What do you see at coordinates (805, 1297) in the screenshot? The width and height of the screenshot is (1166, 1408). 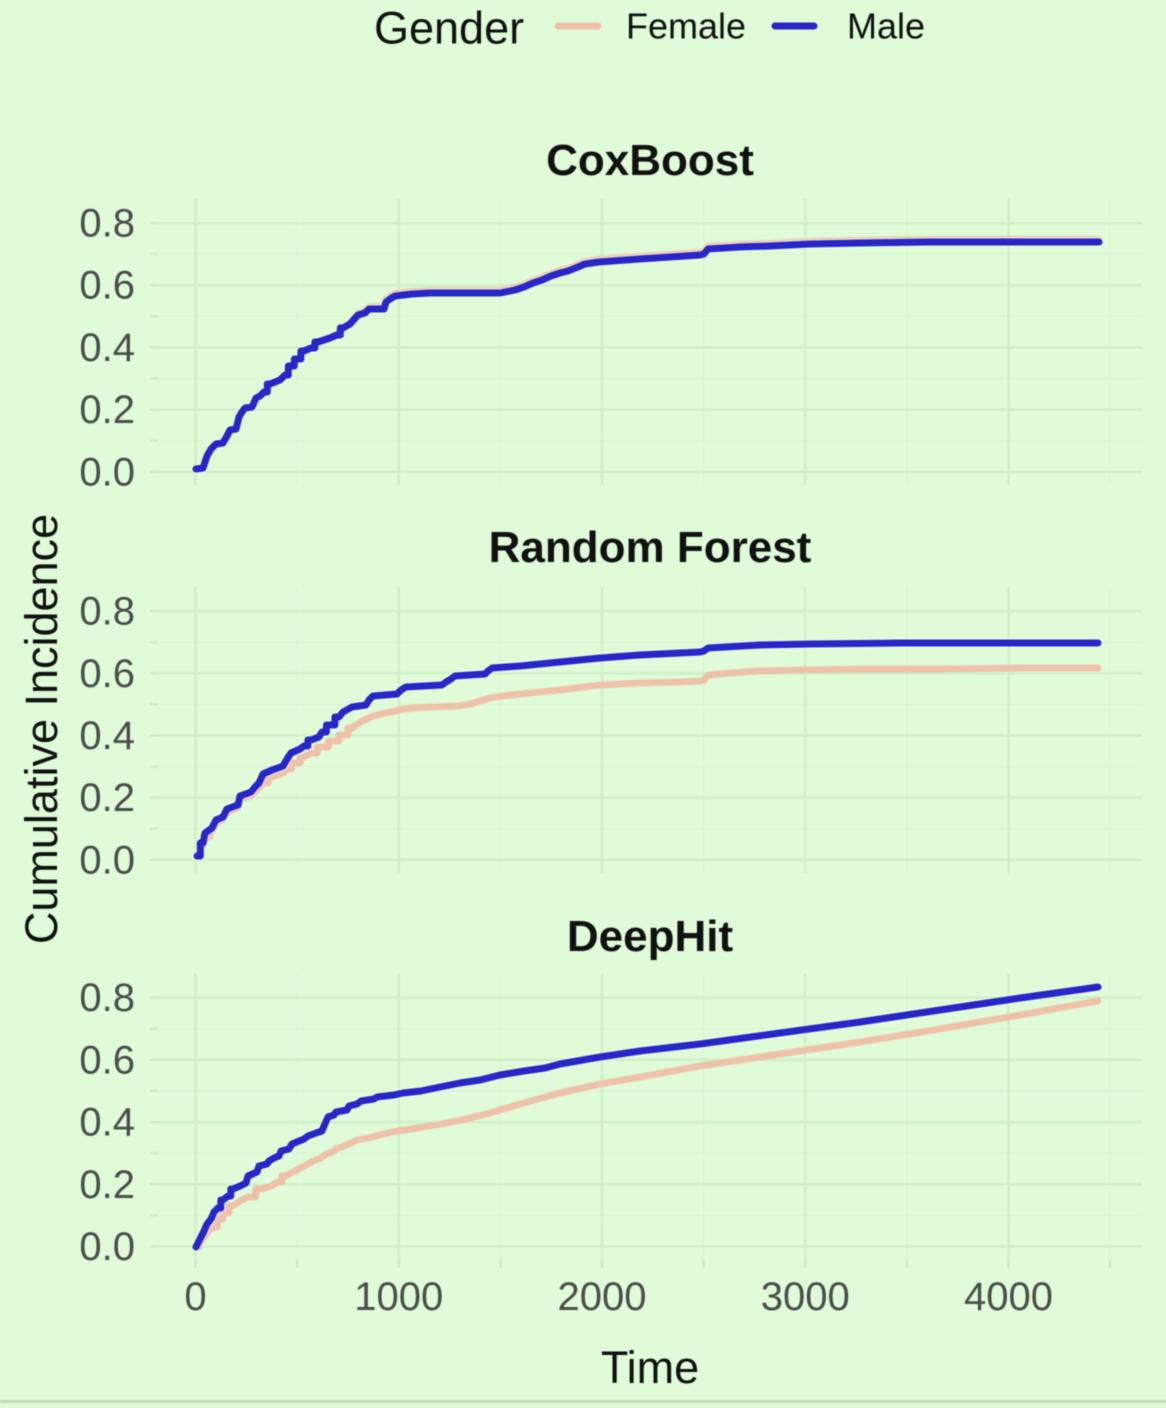 I see `svg-text: 3000` at bounding box center [805, 1297].